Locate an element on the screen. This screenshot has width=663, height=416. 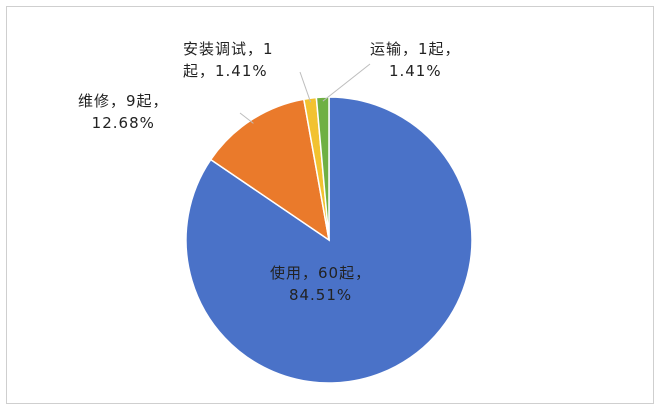
leader-line-install is located at coordinates (305, 87).